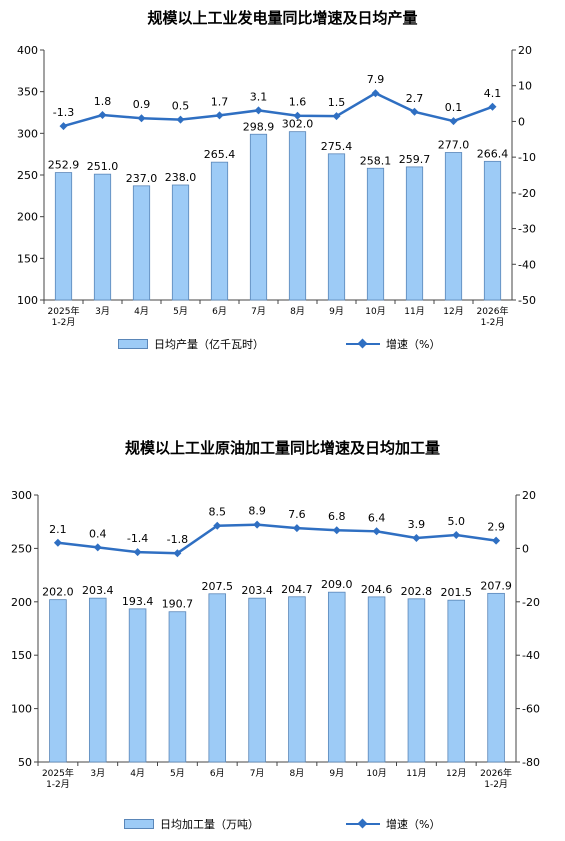 The width and height of the screenshot is (565, 841). I want to click on bar-value-label: 237.0, so click(142, 178).